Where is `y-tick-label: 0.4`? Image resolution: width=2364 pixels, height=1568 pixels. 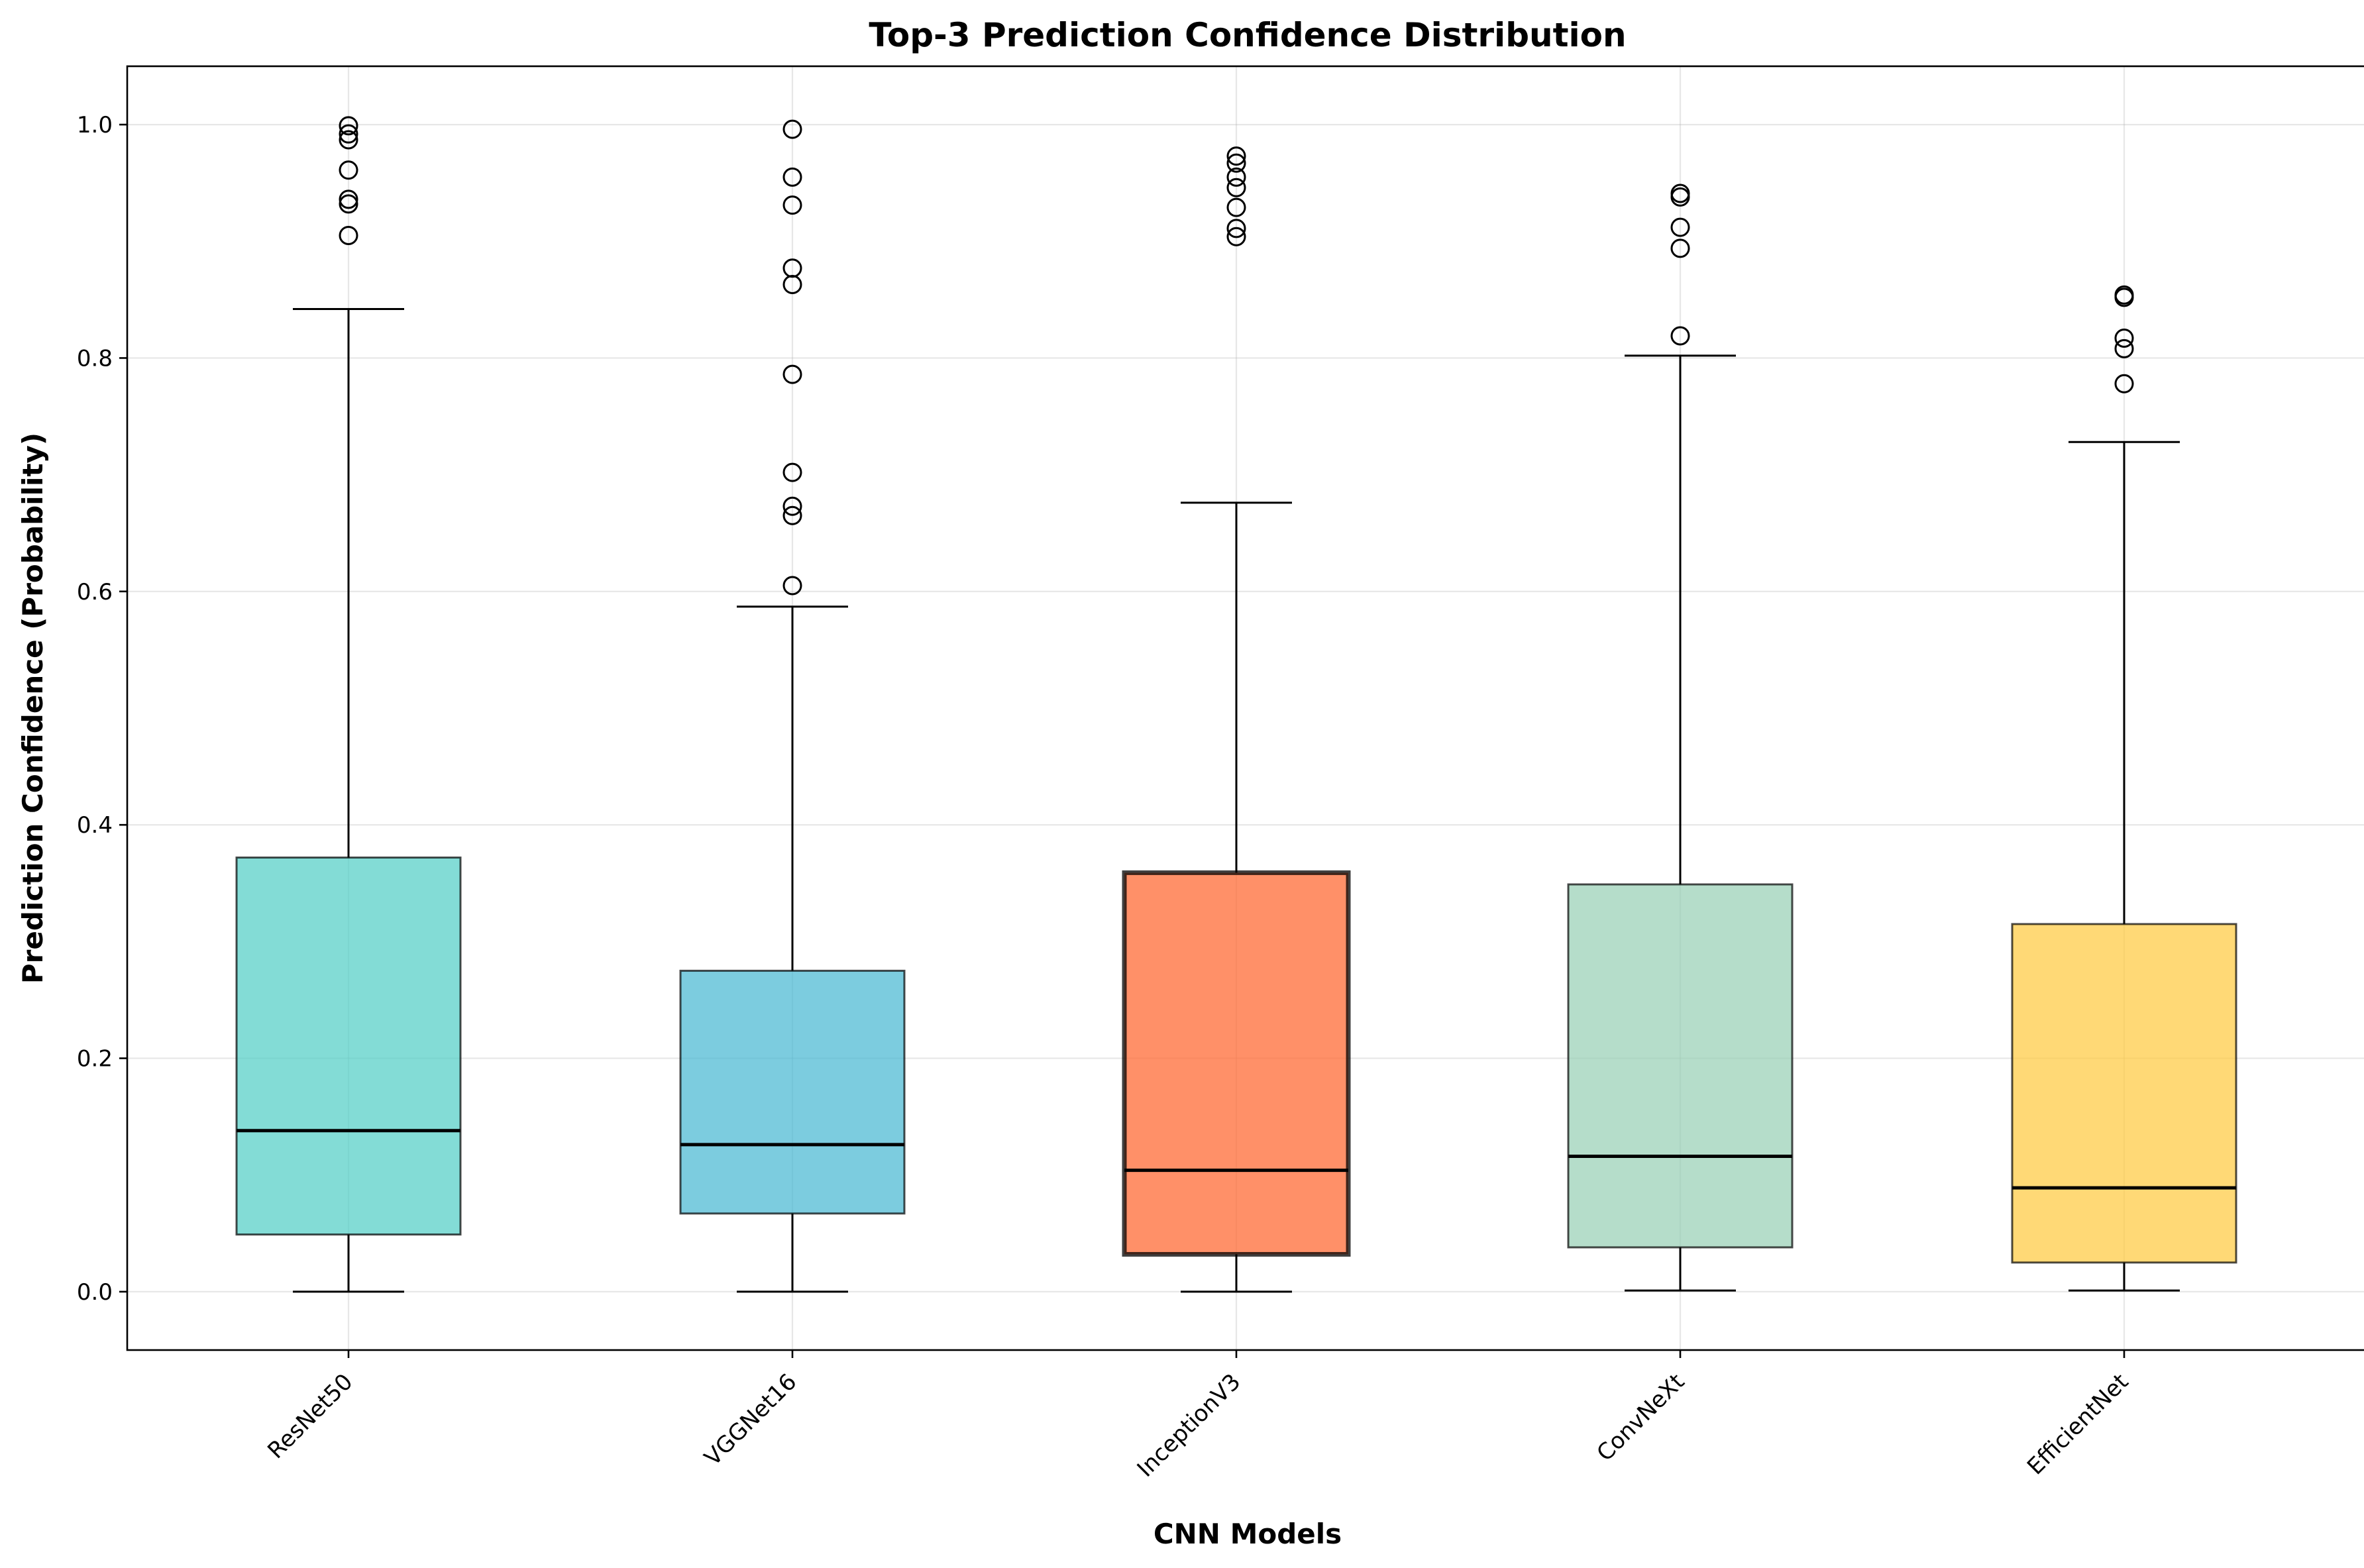 y-tick-label: 0.4 is located at coordinates (95, 825).